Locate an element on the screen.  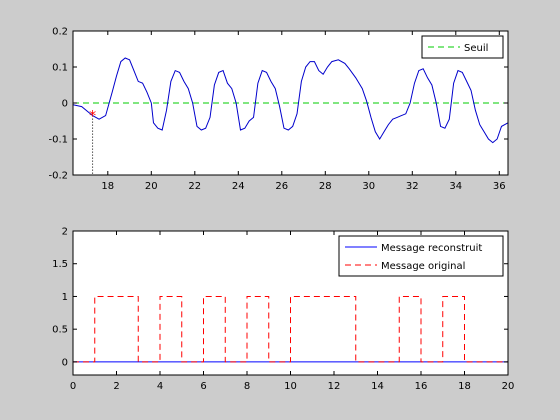
x-tick-label: 30 is located at coordinates (368, 186).